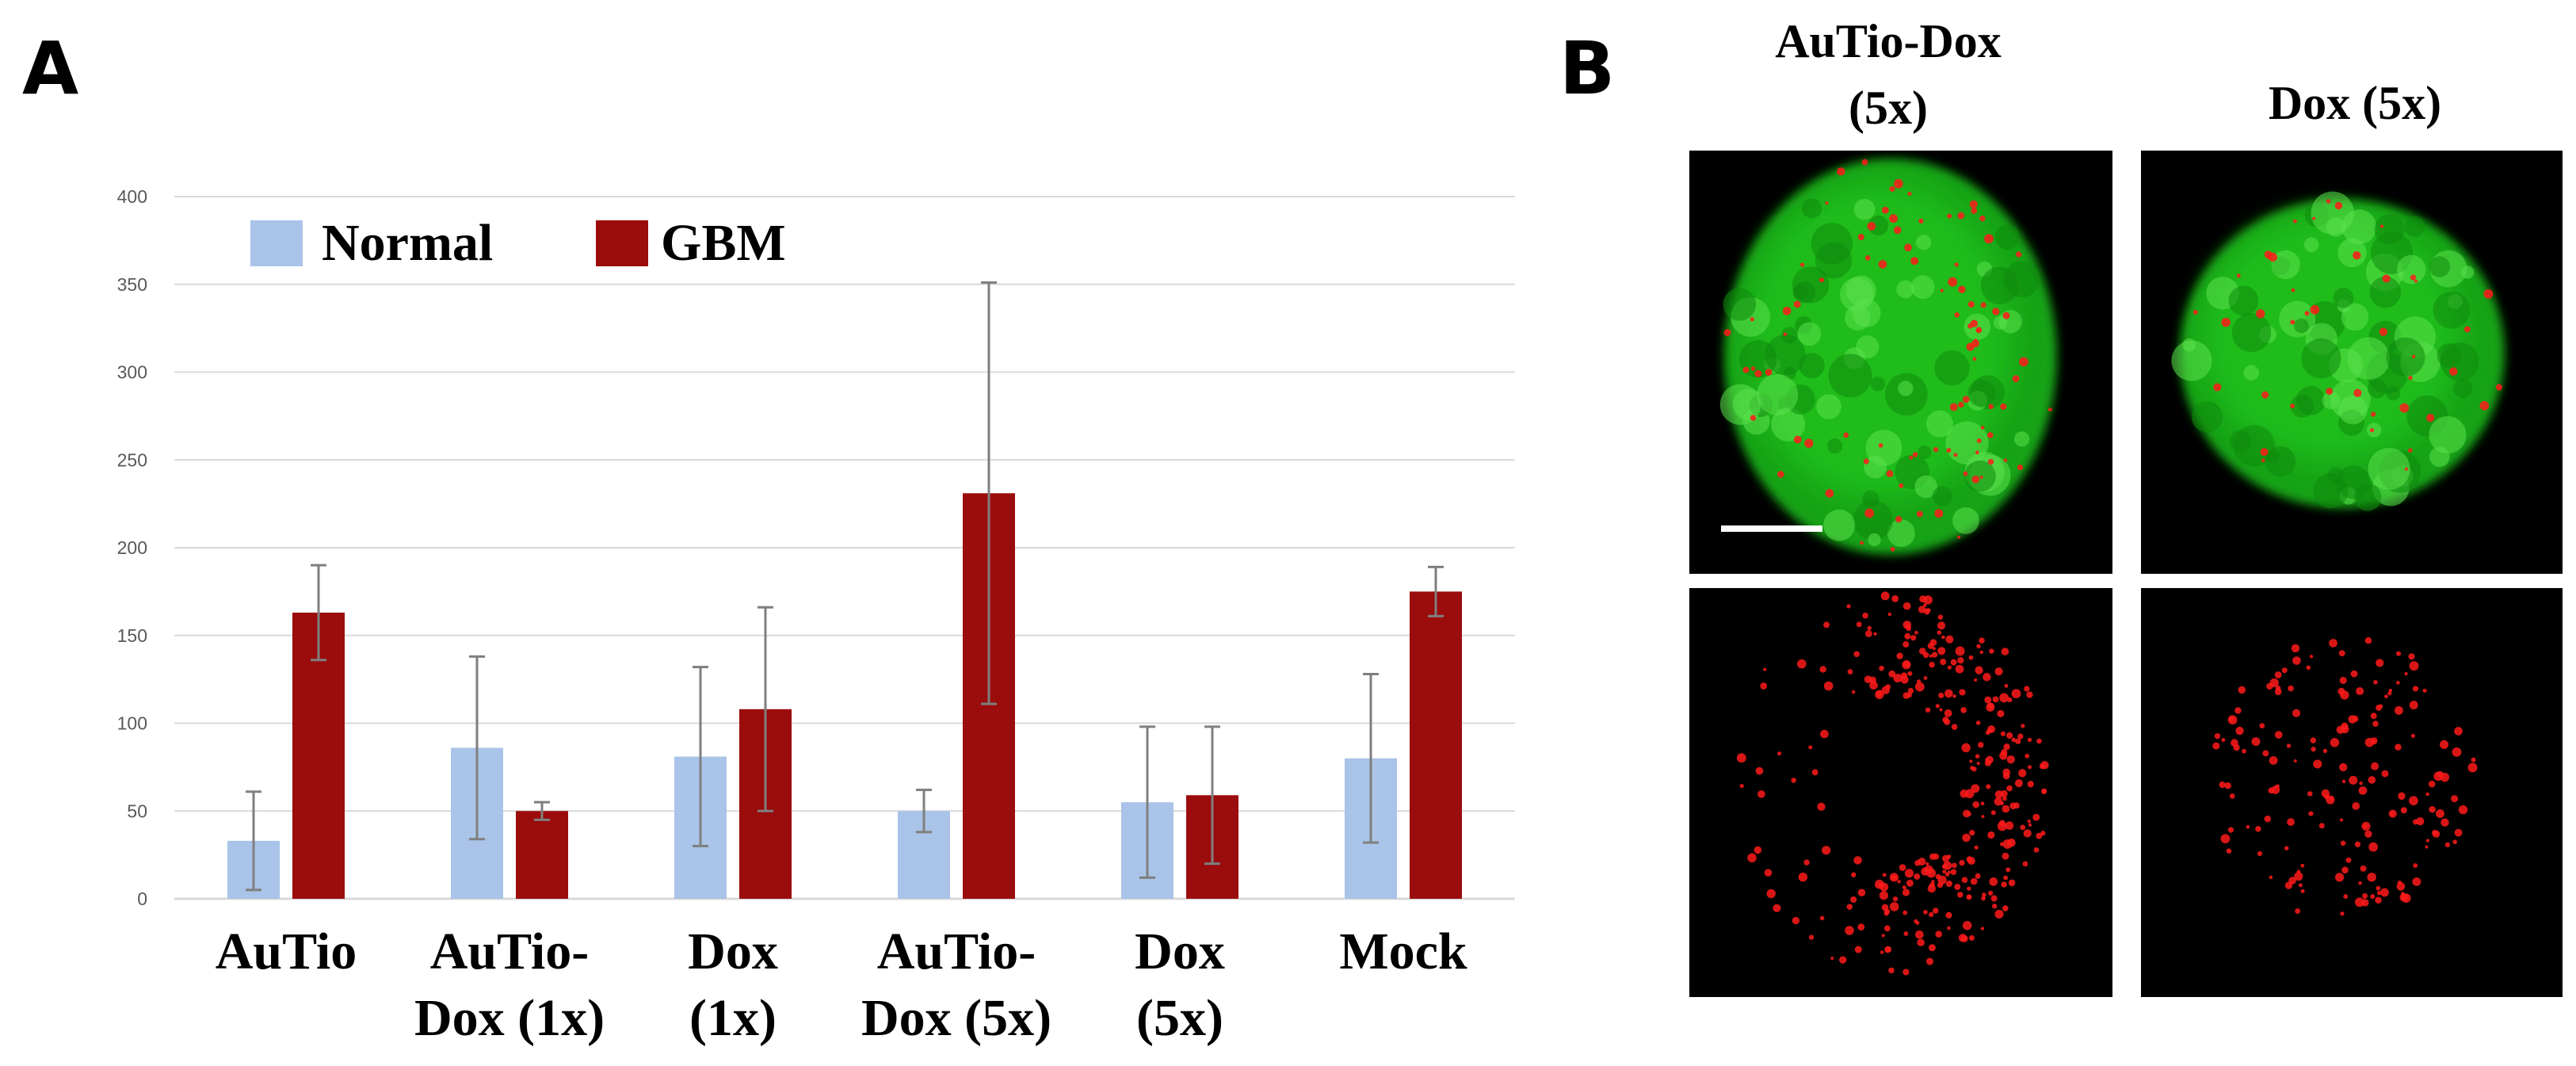 Image resolution: width=2576 pixels, height=1066 pixels. What do you see at coordinates (542, 855) in the screenshot?
I see `bar-gbm` at bounding box center [542, 855].